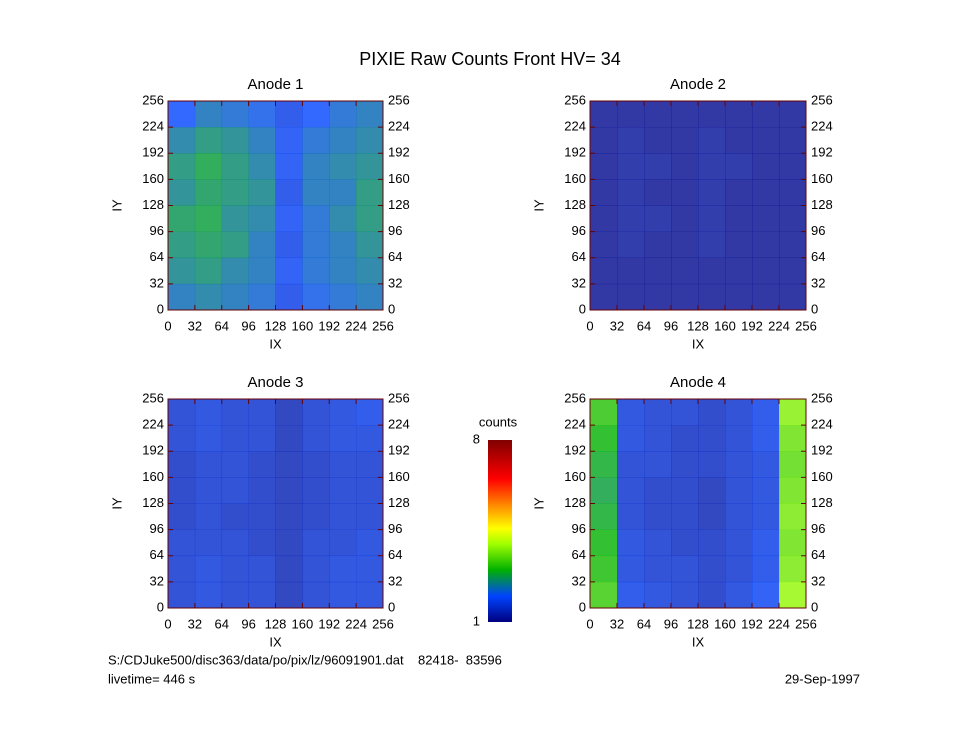 The width and height of the screenshot is (976, 754). What do you see at coordinates (500, 531) in the screenshot?
I see `colorbar` at bounding box center [500, 531].